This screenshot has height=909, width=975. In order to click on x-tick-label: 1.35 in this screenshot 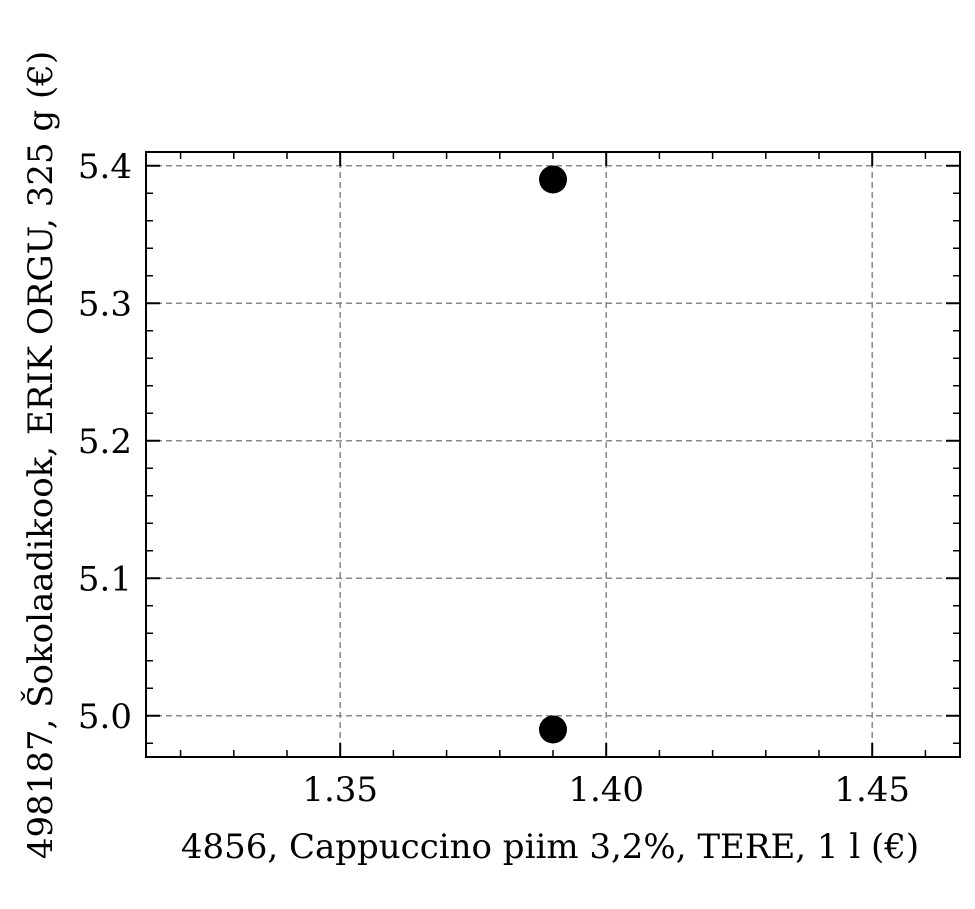, I will do `click(340, 790)`.